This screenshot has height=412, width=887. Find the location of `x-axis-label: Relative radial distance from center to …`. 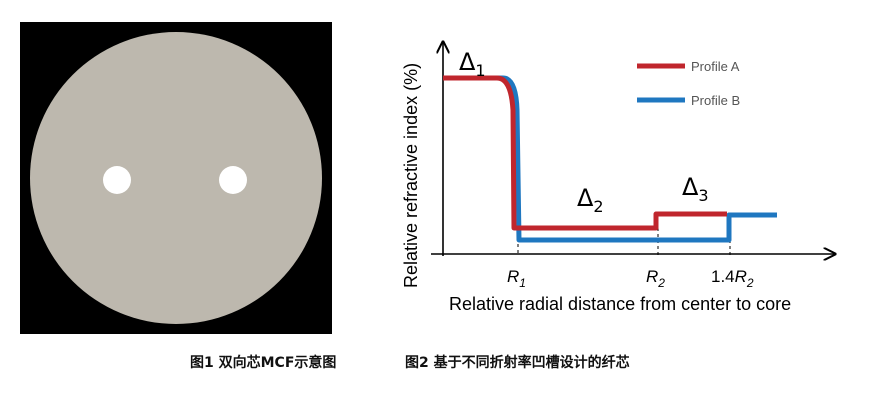

x-axis-label: Relative radial distance from center to … is located at coordinates (620, 304).